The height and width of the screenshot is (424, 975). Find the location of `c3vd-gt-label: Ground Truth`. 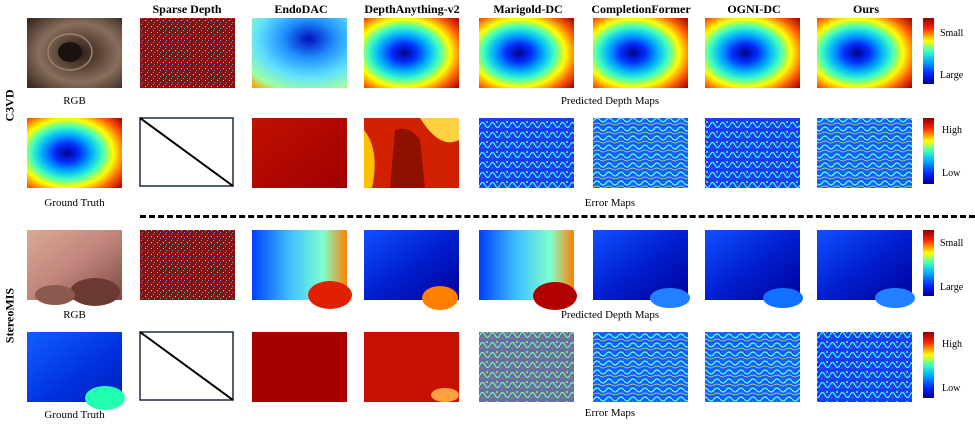

c3vd-gt-label: Ground Truth is located at coordinates (74, 203).